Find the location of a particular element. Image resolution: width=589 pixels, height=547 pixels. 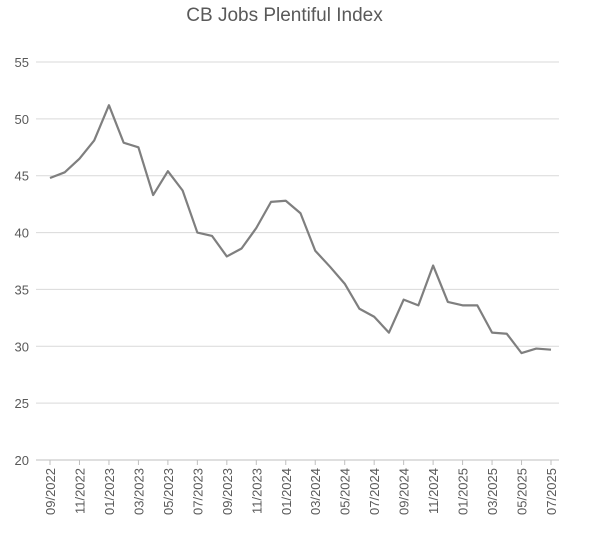

x-tick-label: 07/2025 is located at coordinates (551, 491).